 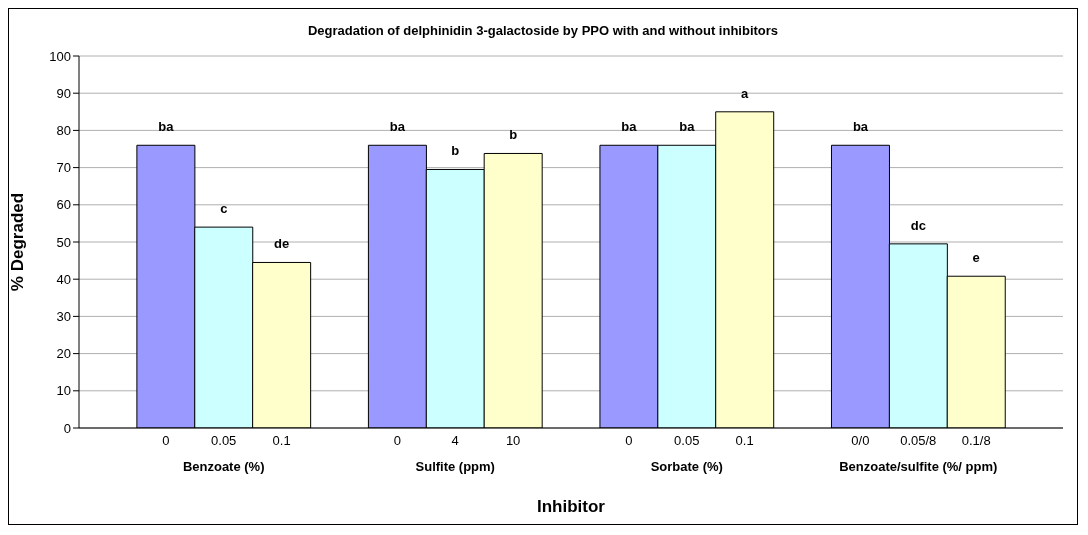 I want to click on y-tick-label: 50, so click(x=63, y=242).